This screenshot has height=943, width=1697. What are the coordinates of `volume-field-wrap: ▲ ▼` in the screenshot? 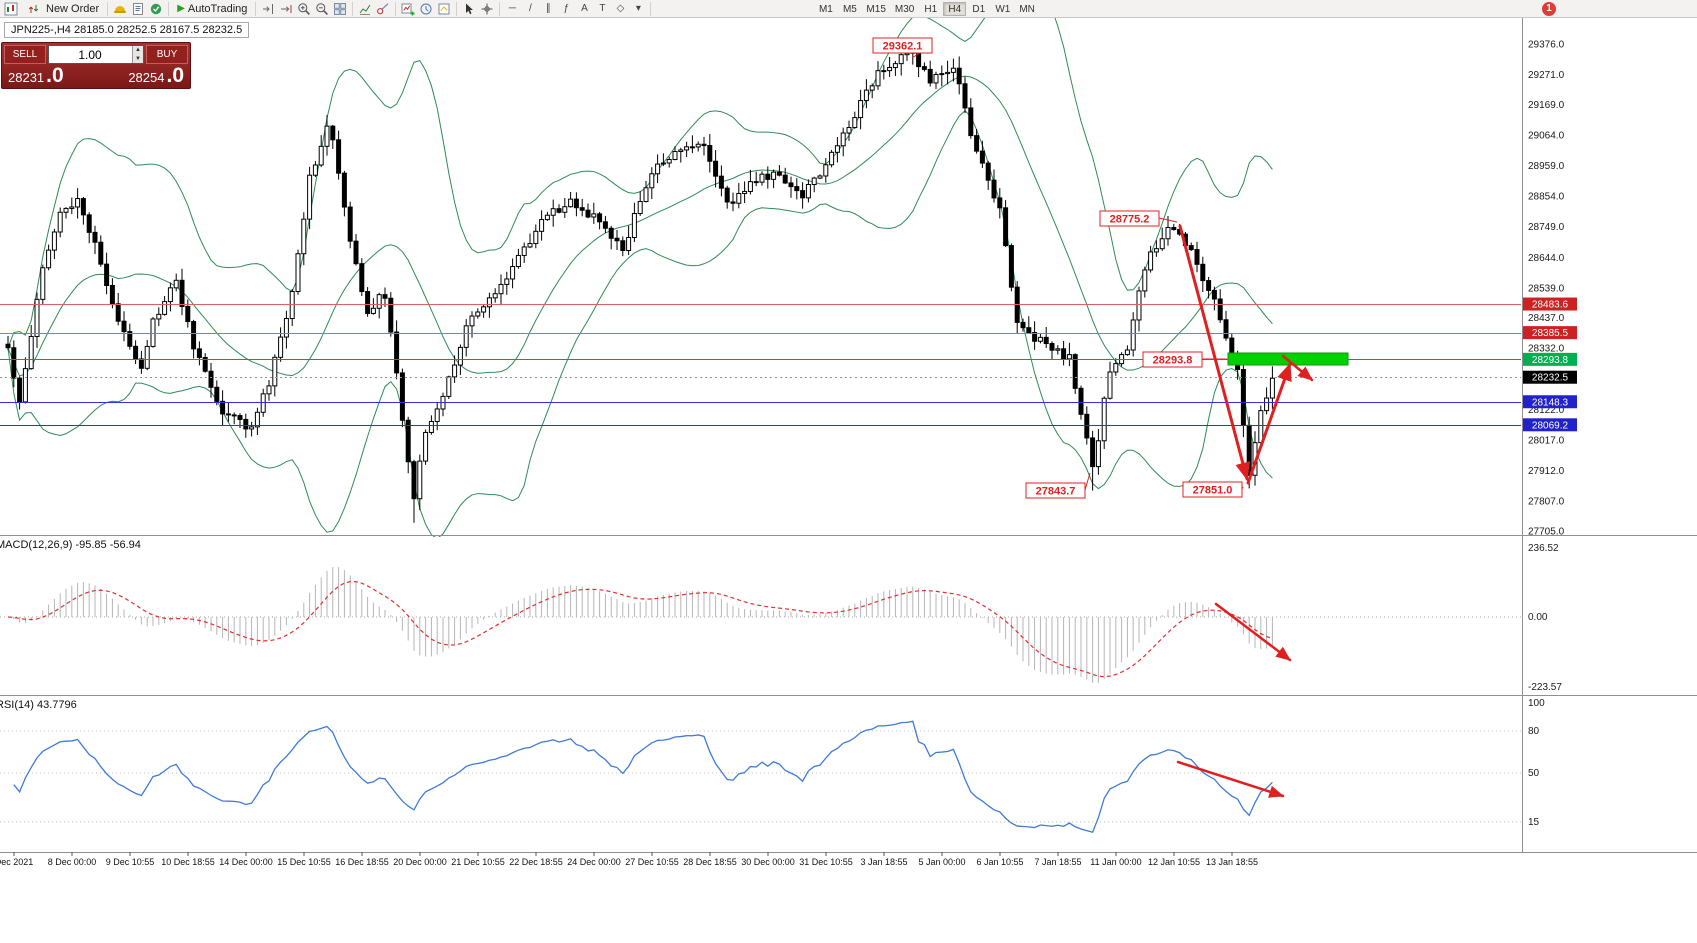 It's located at (96, 54).